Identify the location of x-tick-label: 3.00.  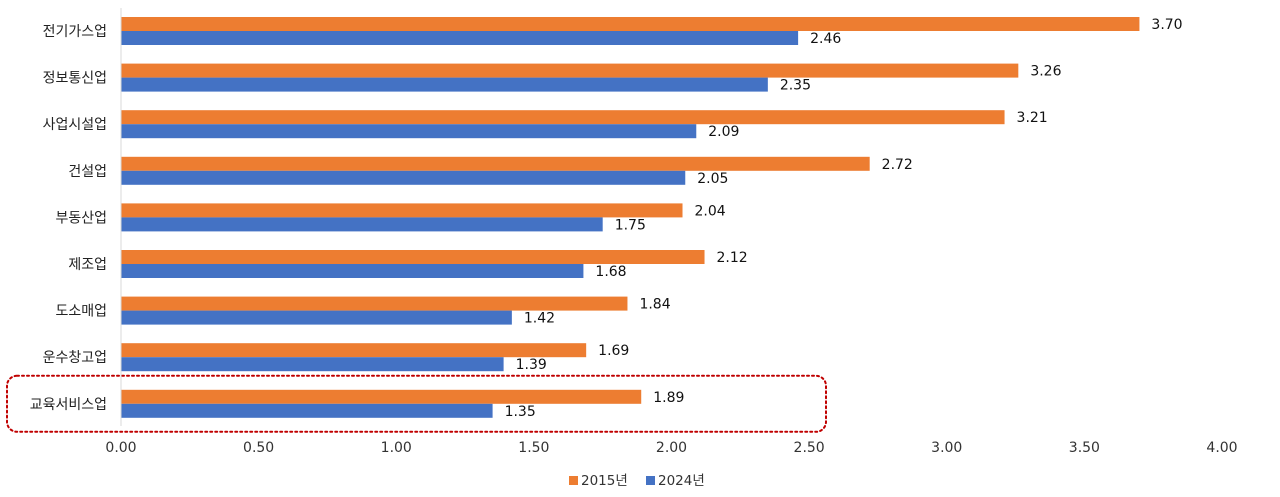
(946, 448).